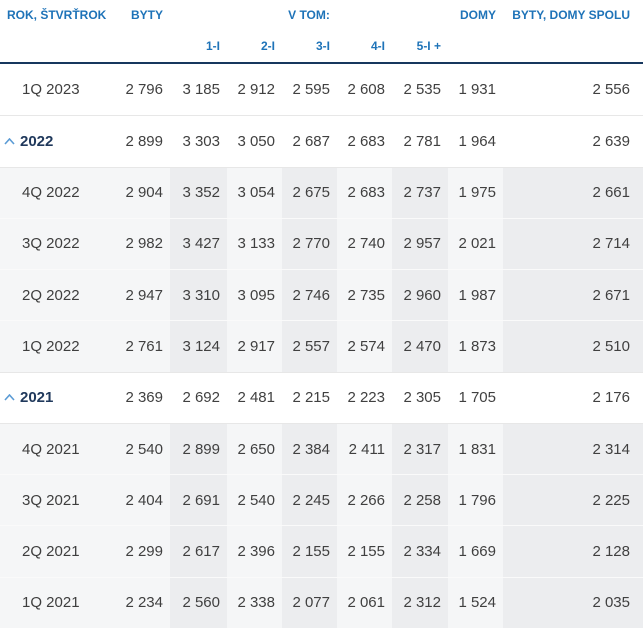  Describe the element at coordinates (477, 500) in the screenshot. I see `value-cell: 1 796` at that location.